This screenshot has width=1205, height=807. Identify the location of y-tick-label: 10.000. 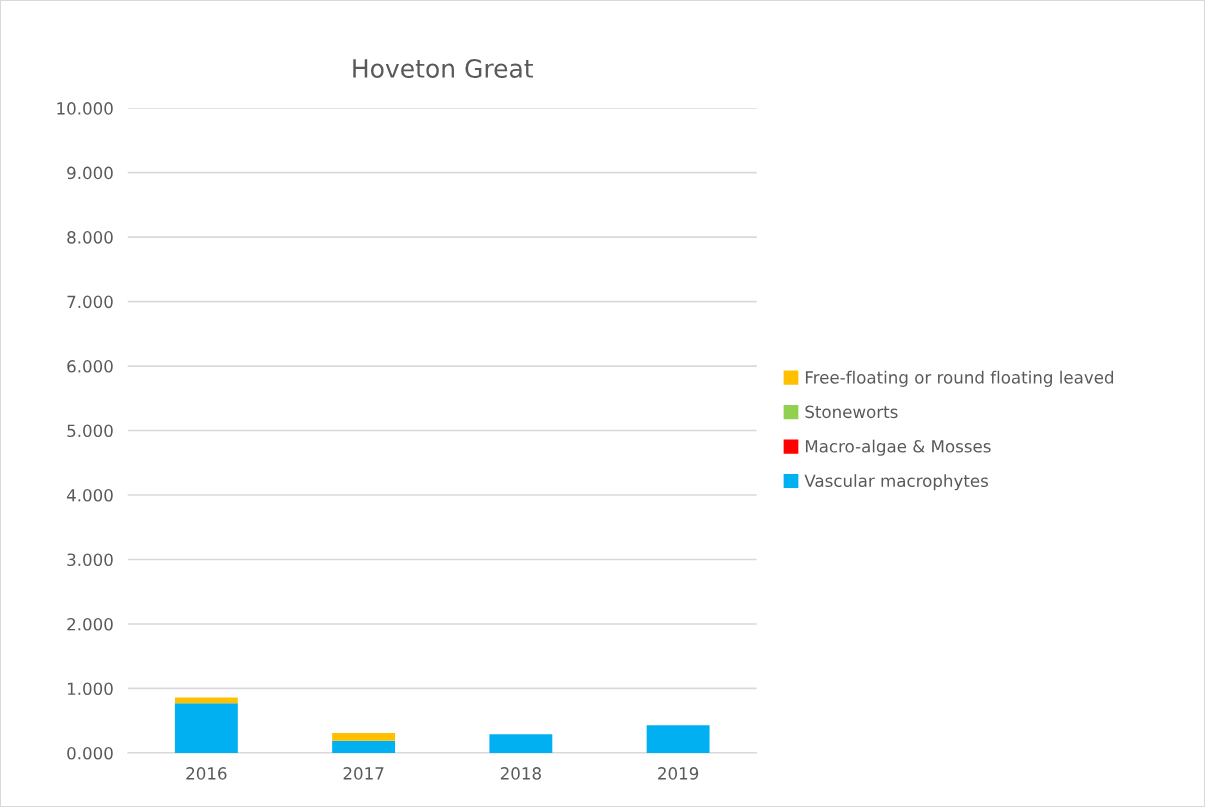
(85, 108).